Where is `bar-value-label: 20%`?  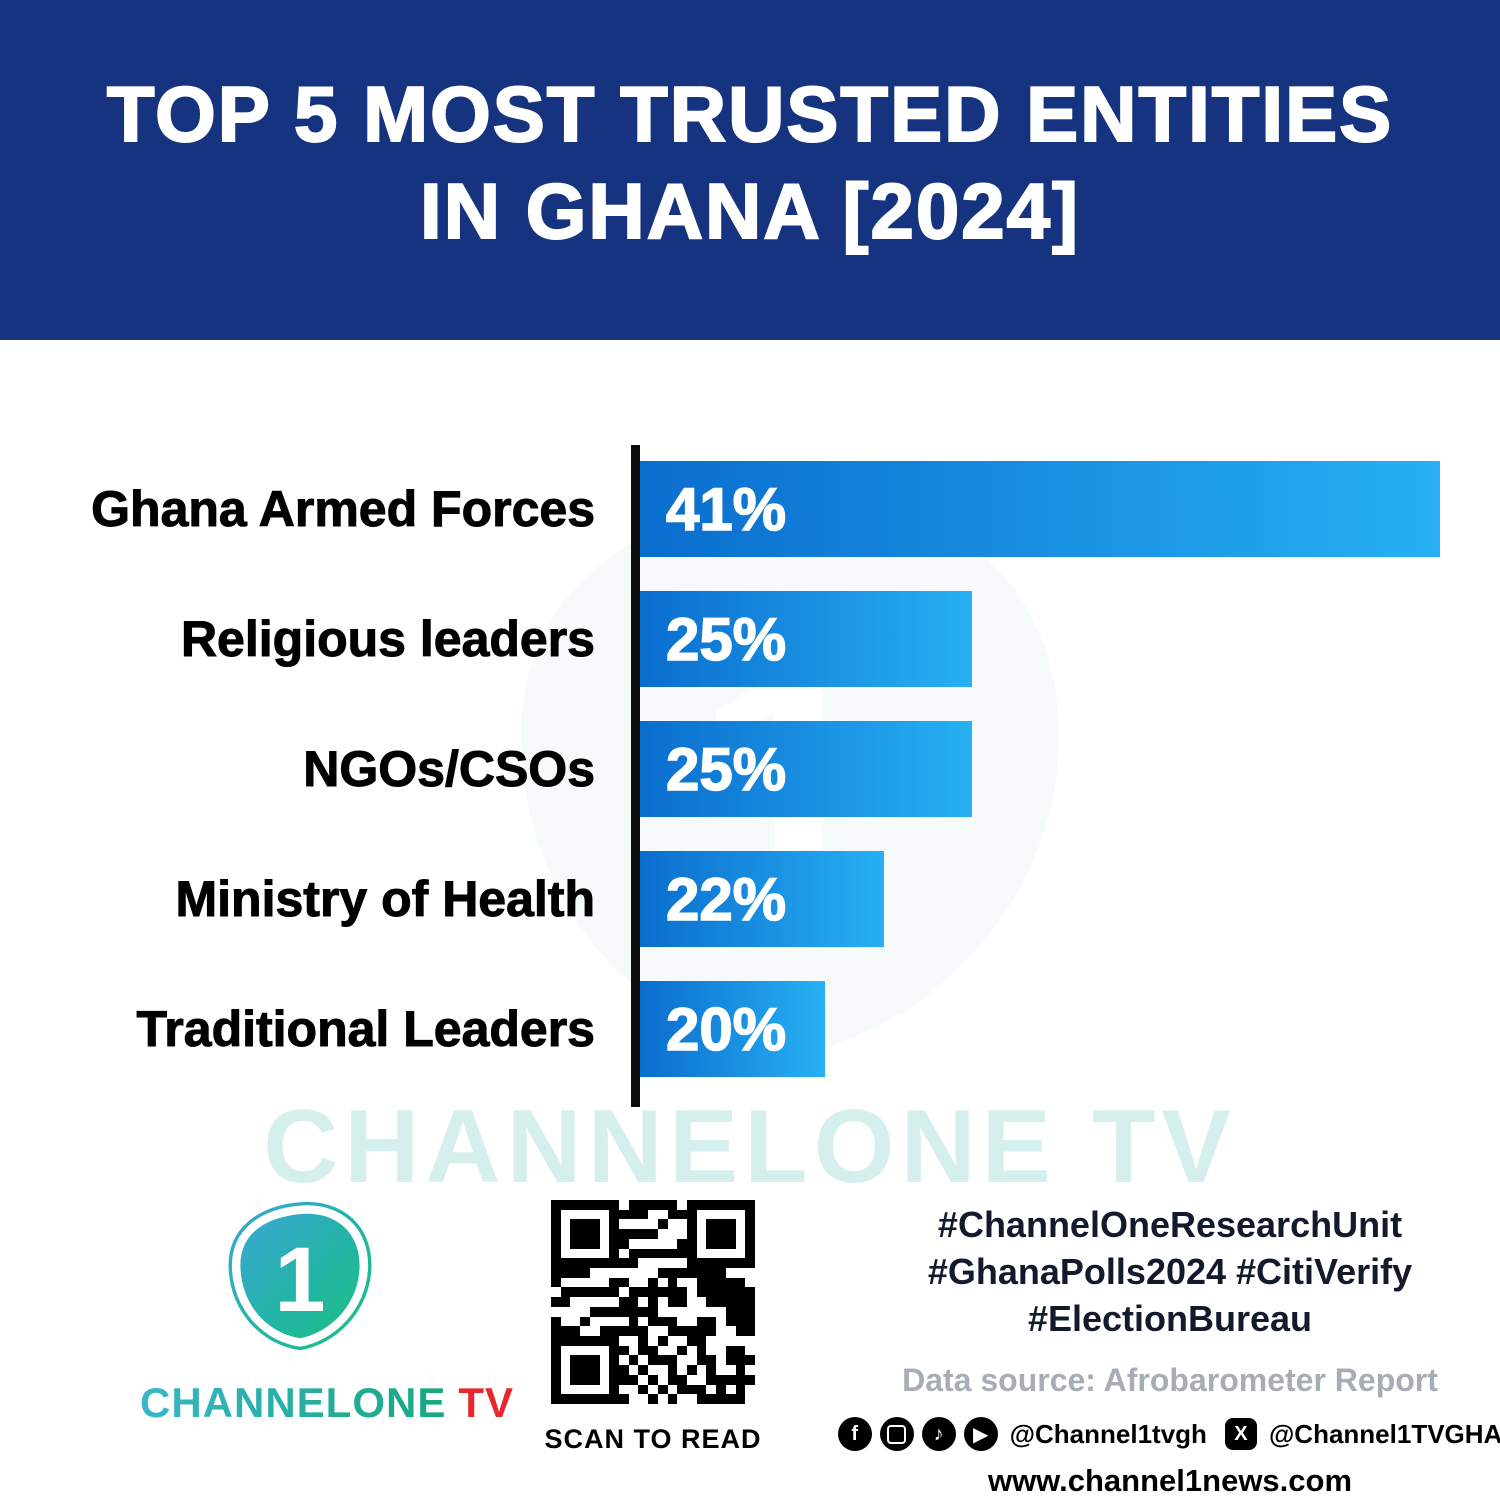
bar-value-label: 20% is located at coordinates (726, 1029).